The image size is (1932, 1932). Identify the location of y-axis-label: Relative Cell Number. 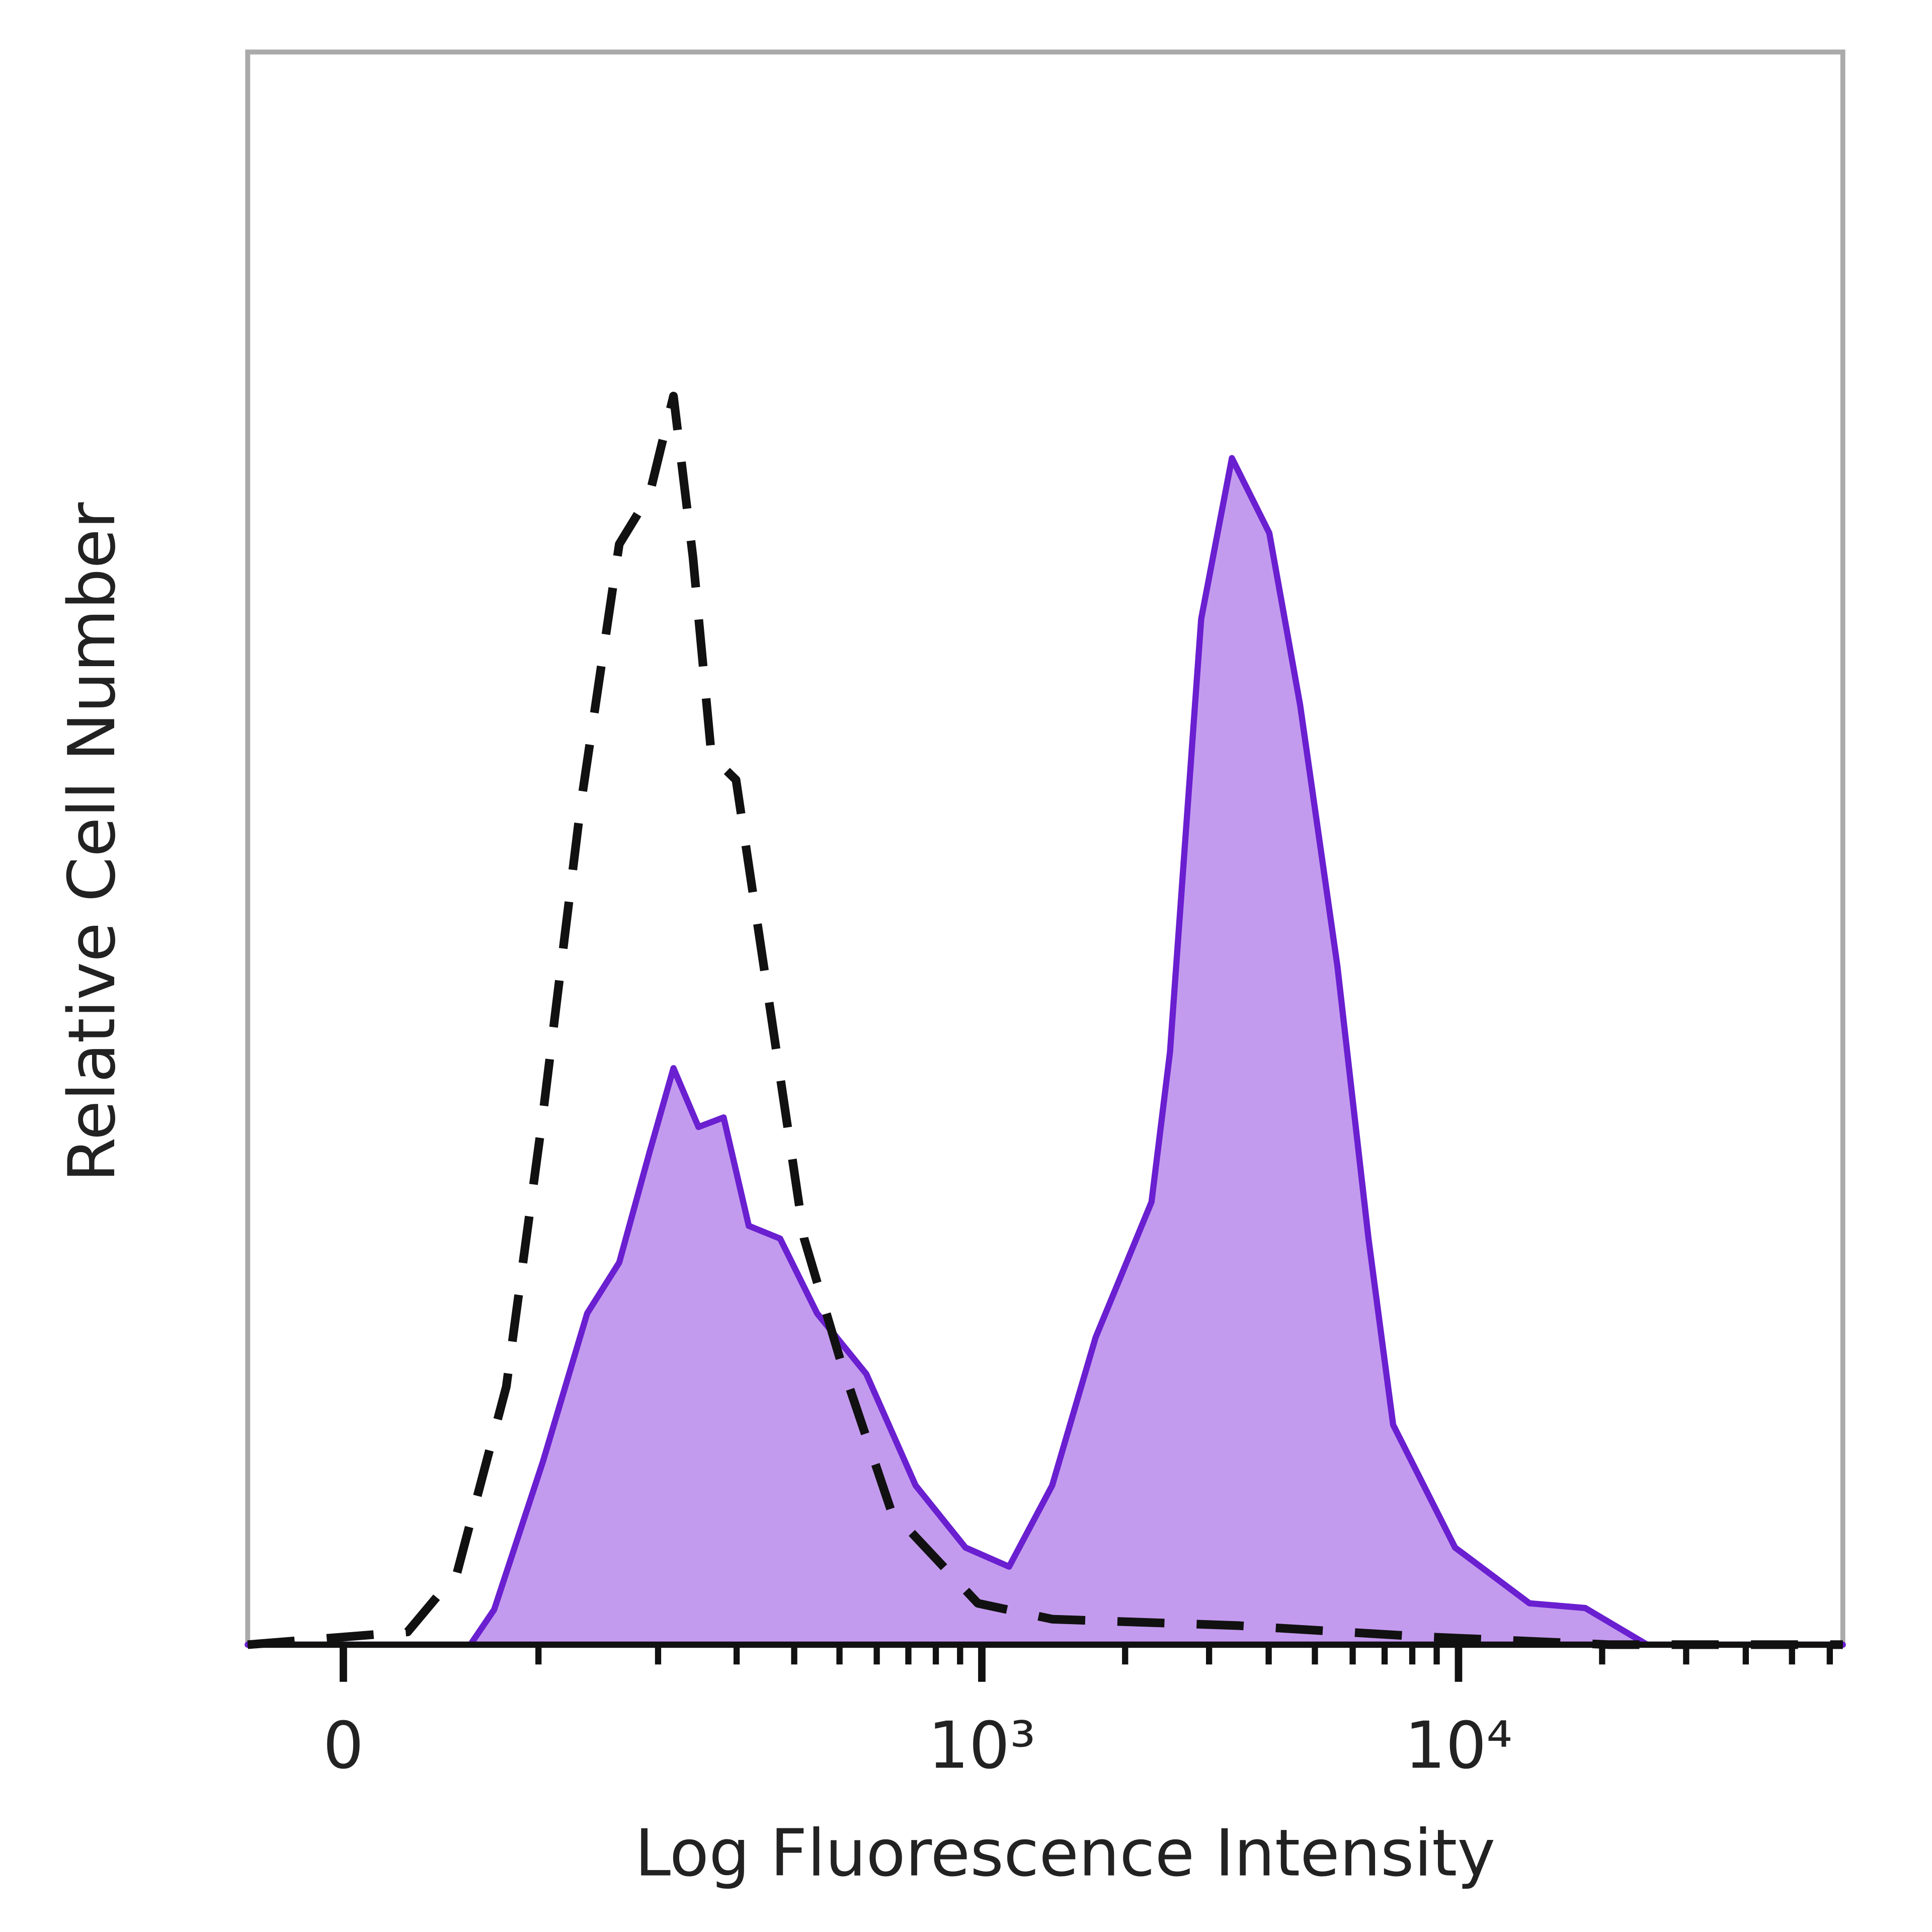
(92, 842).